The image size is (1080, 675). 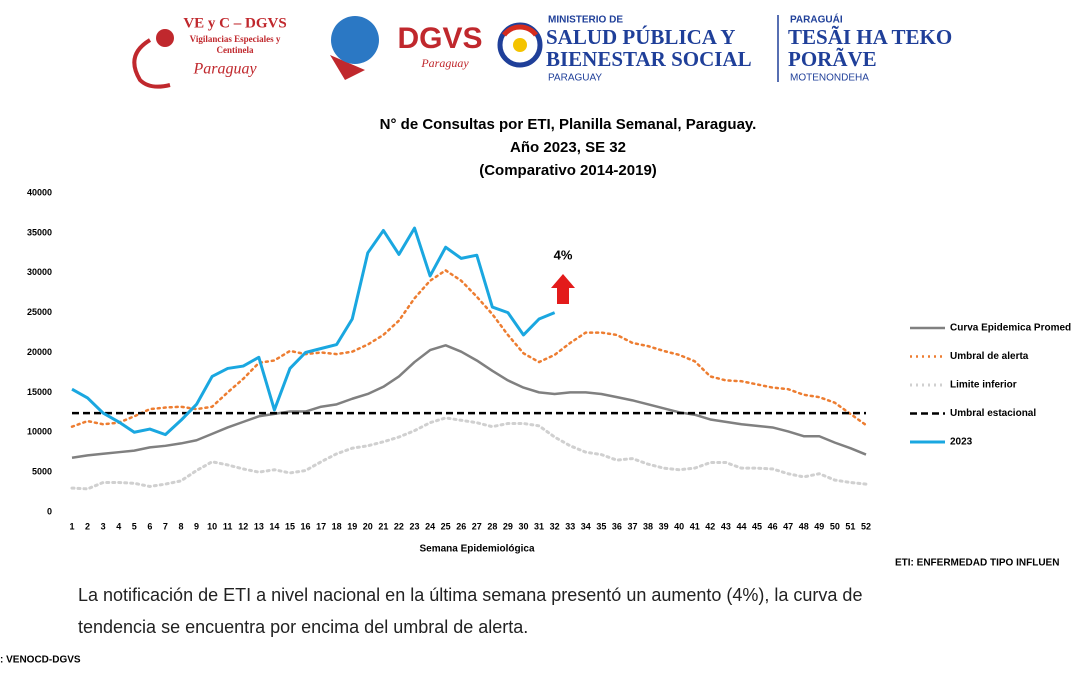 What do you see at coordinates (274, 526) in the screenshot?
I see `x-tick-label: 14` at bounding box center [274, 526].